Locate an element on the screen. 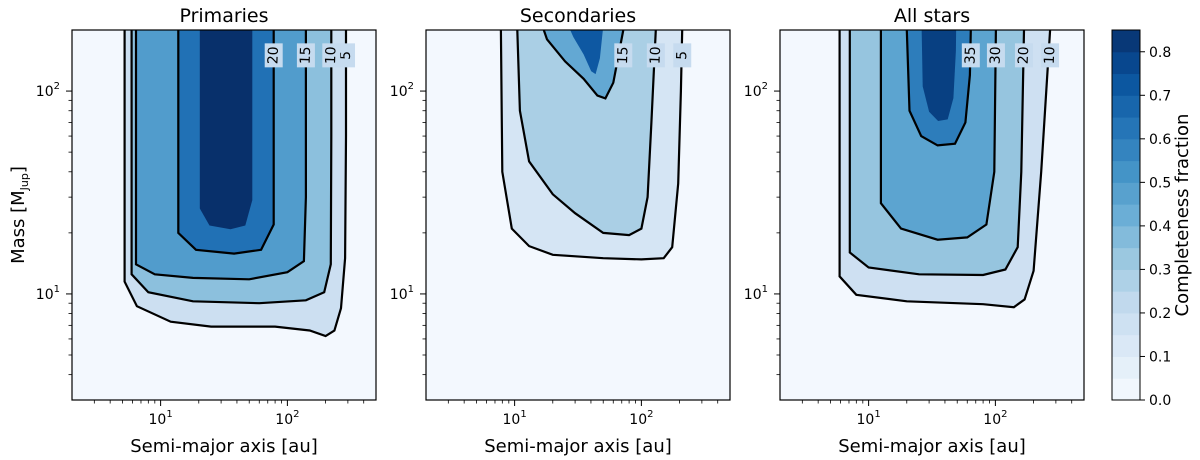  colorbar-tick-label: 0.8 is located at coordinates (1160, 53).